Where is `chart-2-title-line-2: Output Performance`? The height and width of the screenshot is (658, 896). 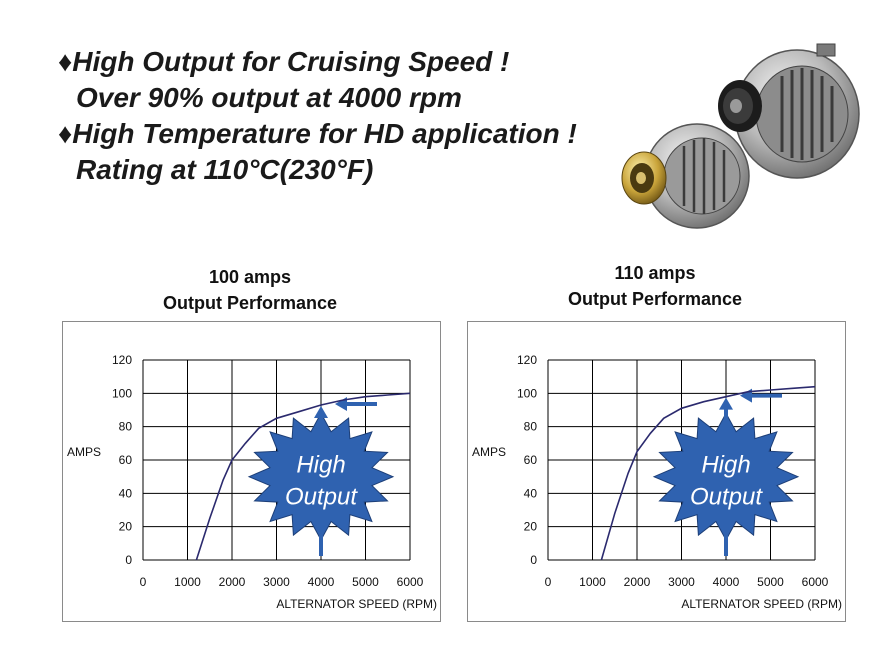 chart-2-title-line-2: Output Performance is located at coordinates (655, 299).